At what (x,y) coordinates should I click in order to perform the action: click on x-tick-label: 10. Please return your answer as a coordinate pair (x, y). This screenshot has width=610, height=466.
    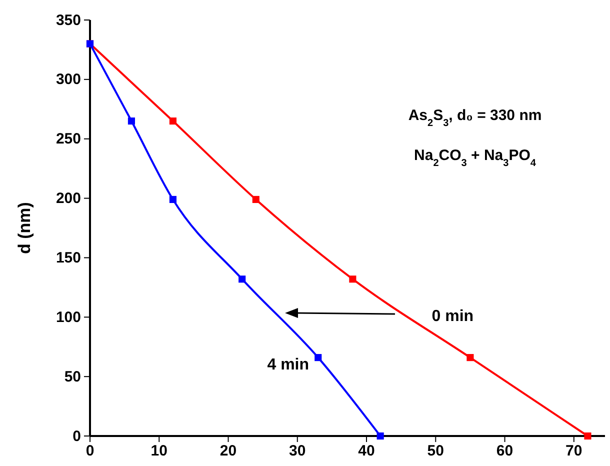
    Looking at the image, I should click on (159, 451).